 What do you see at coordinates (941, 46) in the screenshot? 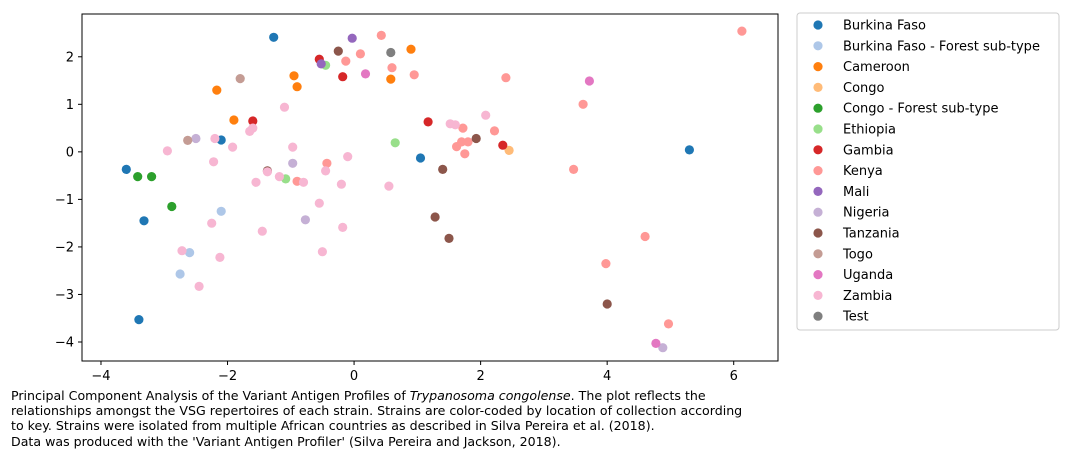
I see `legend-label: Burkina Faso - Forest sub-type` at bounding box center [941, 46].